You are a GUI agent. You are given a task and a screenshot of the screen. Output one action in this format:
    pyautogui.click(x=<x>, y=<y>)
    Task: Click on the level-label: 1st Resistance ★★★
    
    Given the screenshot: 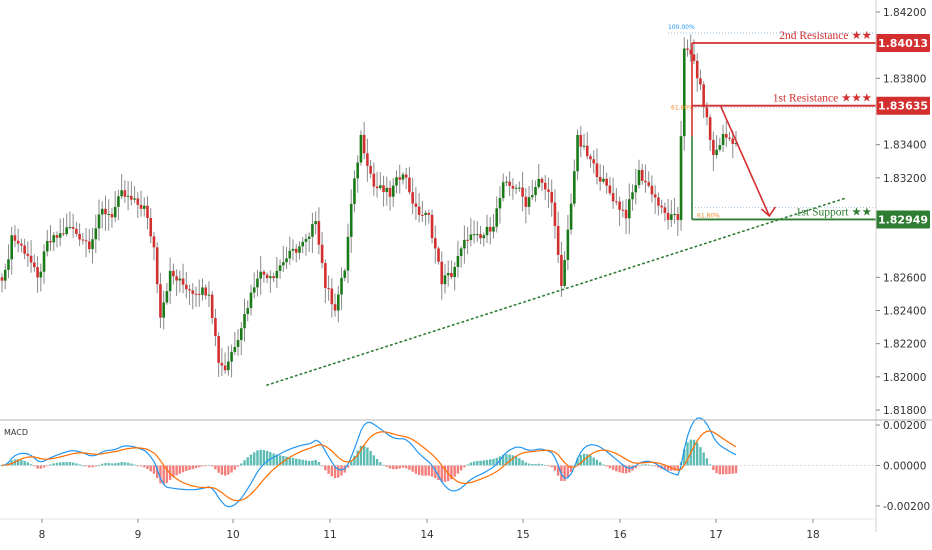 What is the action you would take?
    pyautogui.click(x=822, y=99)
    